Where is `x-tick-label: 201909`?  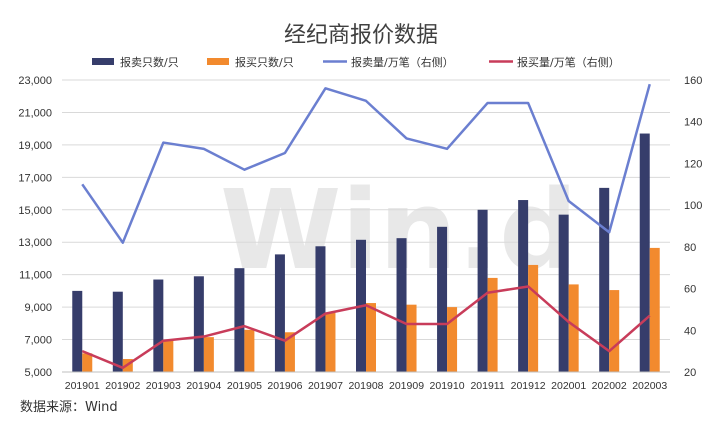 x-tick-label: 201909 is located at coordinates (406, 386).